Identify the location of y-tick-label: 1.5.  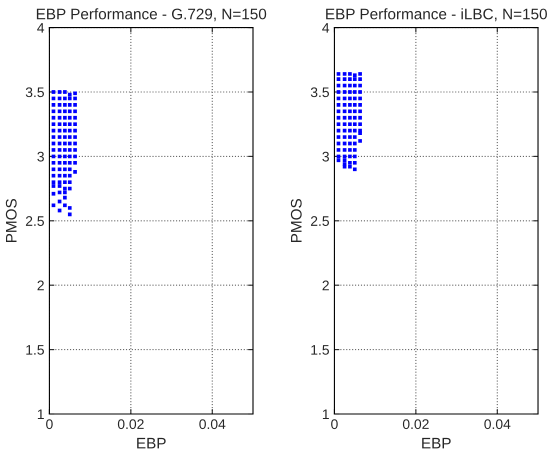
(35, 350).